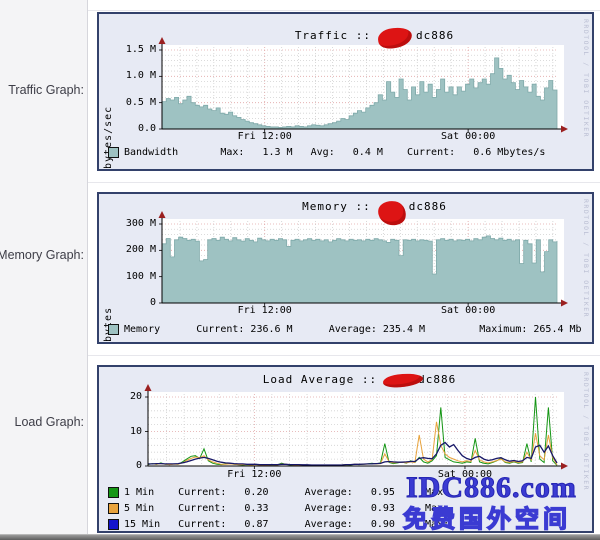  Describe the element at coordinates (300, 537) in the screenshot. I see `bottom-scrollbar` at that location.